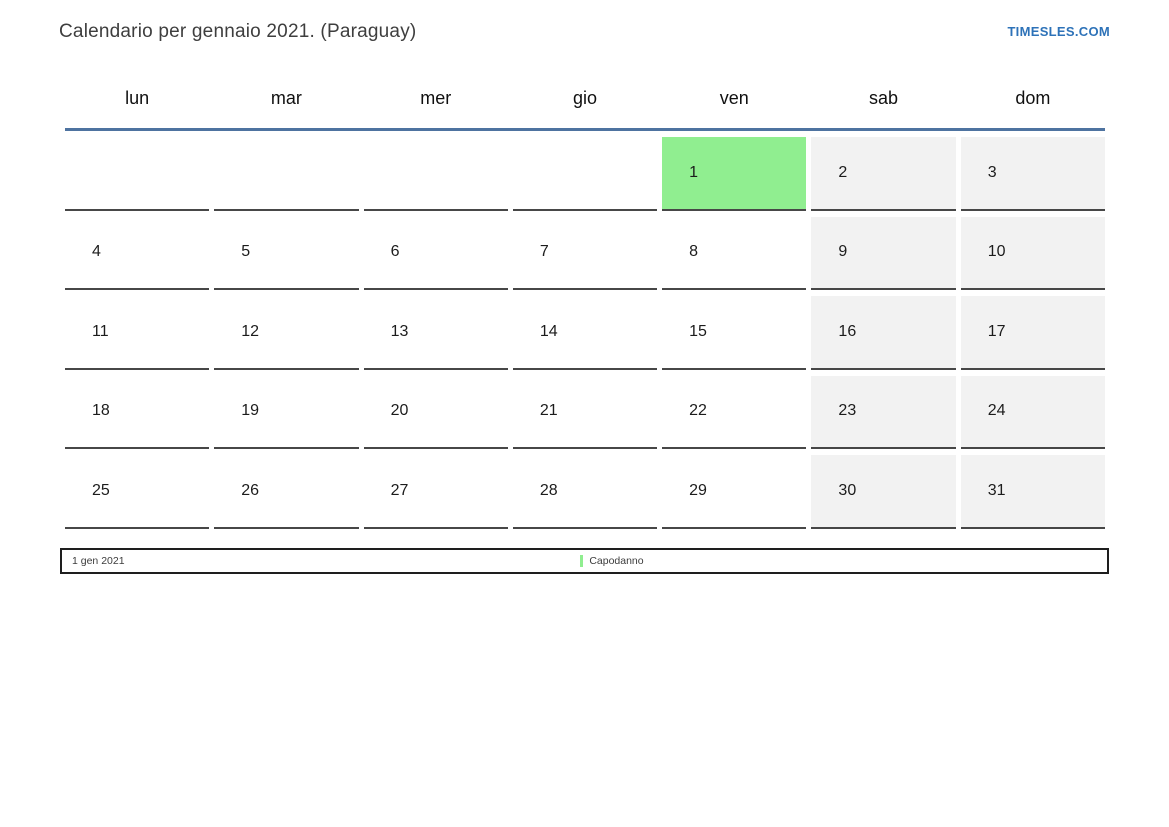 This screenshot has width=1169, height=827. Describe the element at coordinates (399, 490) in the screenshot. I see `day-number: 27` at that location.